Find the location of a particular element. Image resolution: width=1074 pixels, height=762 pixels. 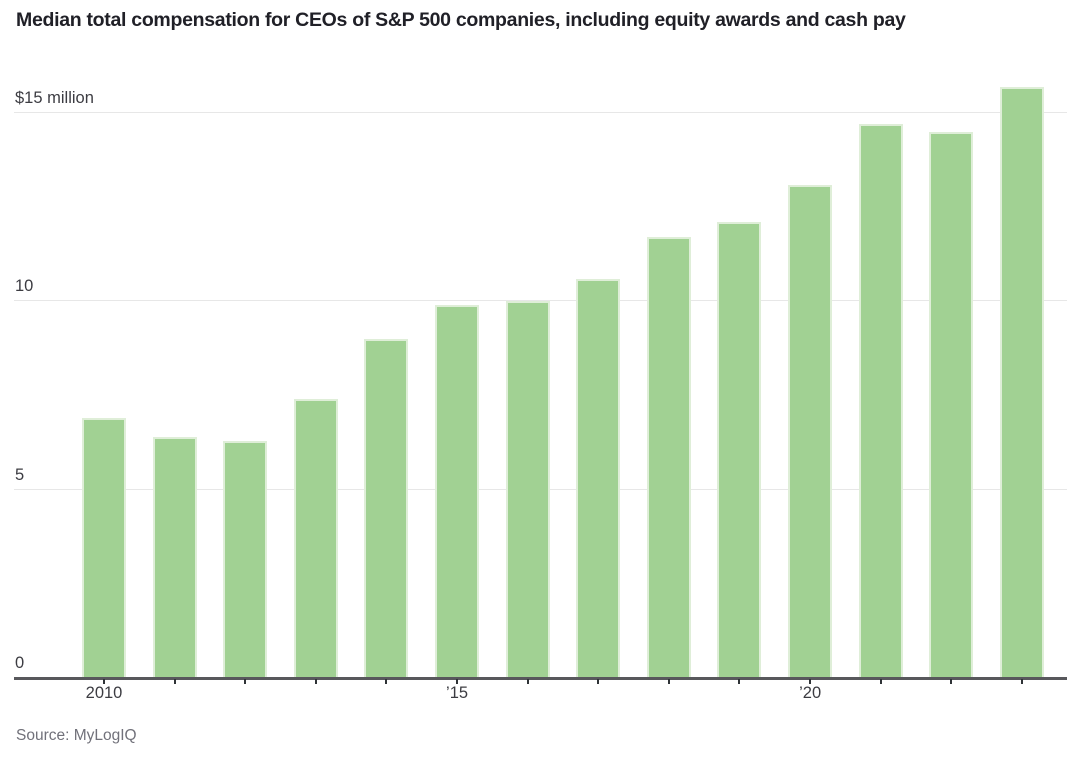

tick-slot-2011 is located at coordinates (175, 682).